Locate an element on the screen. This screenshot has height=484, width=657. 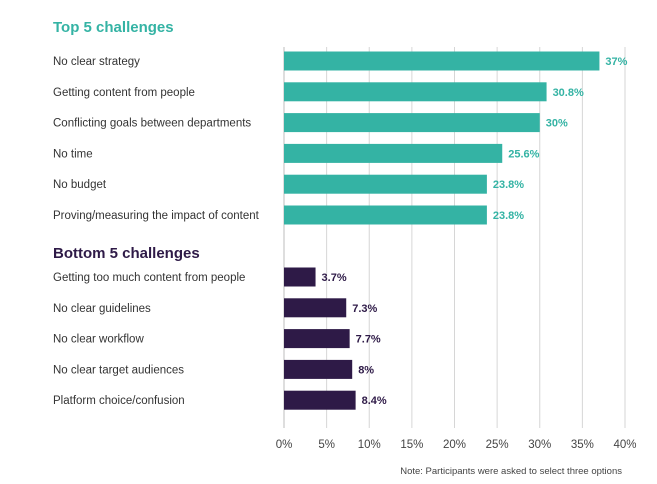
category-label: Conflicting goals between departments is located at coordinates (152, 124).